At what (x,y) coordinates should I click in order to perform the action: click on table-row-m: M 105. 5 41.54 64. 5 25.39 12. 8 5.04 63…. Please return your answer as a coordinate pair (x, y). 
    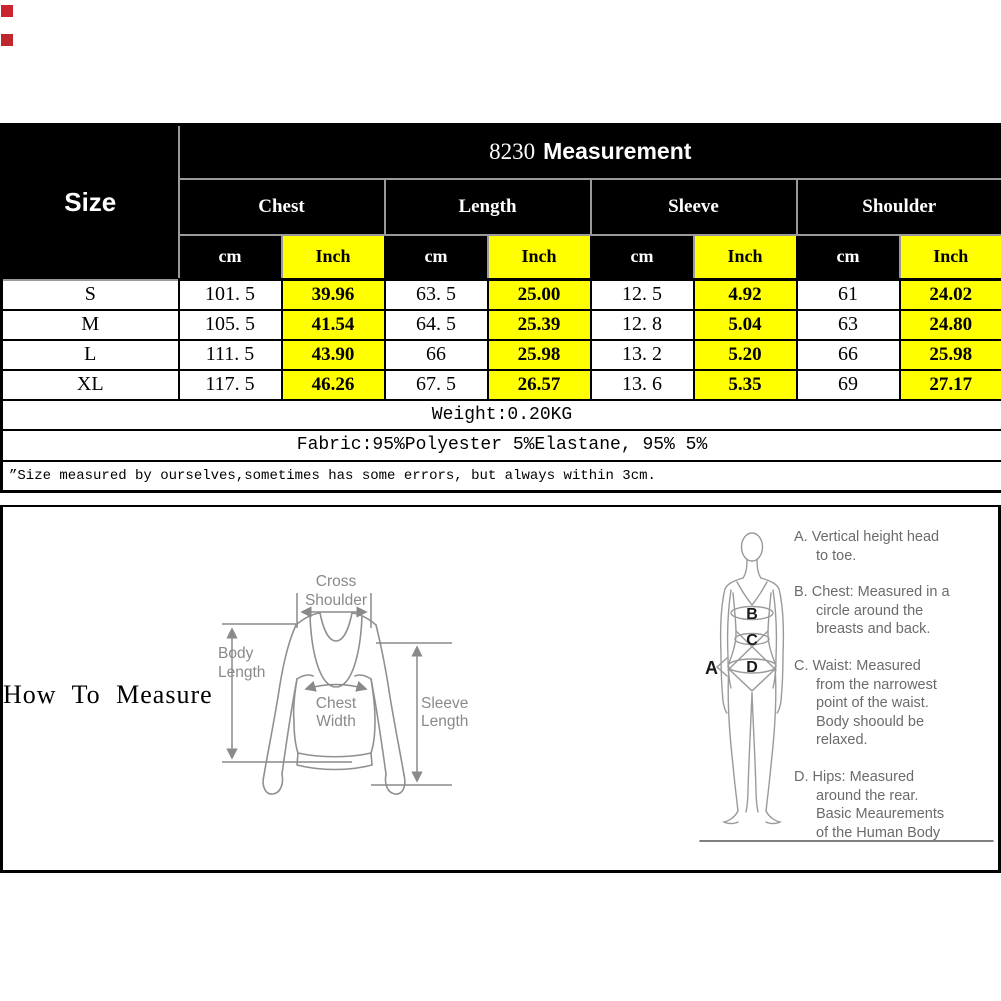
    Looking at the image, I should click on (500, 324).